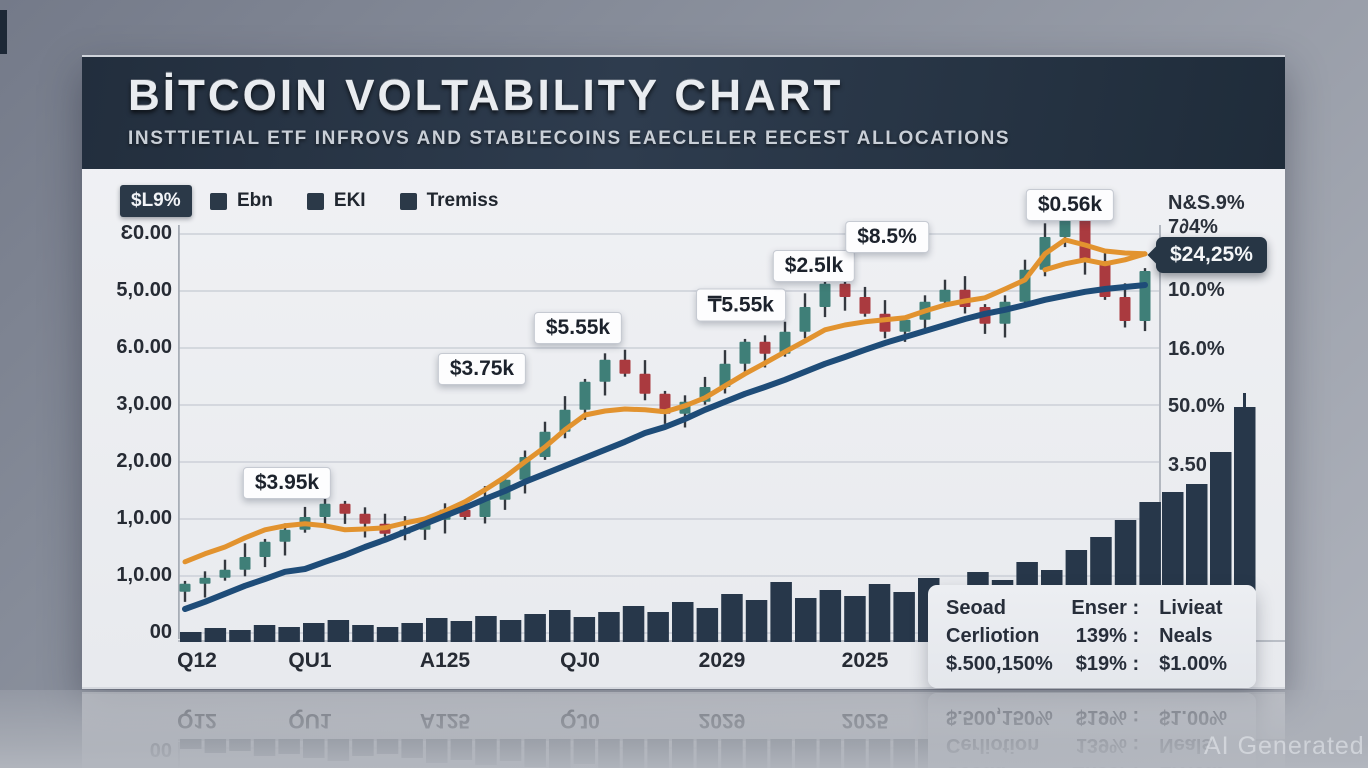 Image resolution: width=1368 pixels, height=768 pixels. I want to click on y-axis-tick: 6.0.00, so click(144, 347).